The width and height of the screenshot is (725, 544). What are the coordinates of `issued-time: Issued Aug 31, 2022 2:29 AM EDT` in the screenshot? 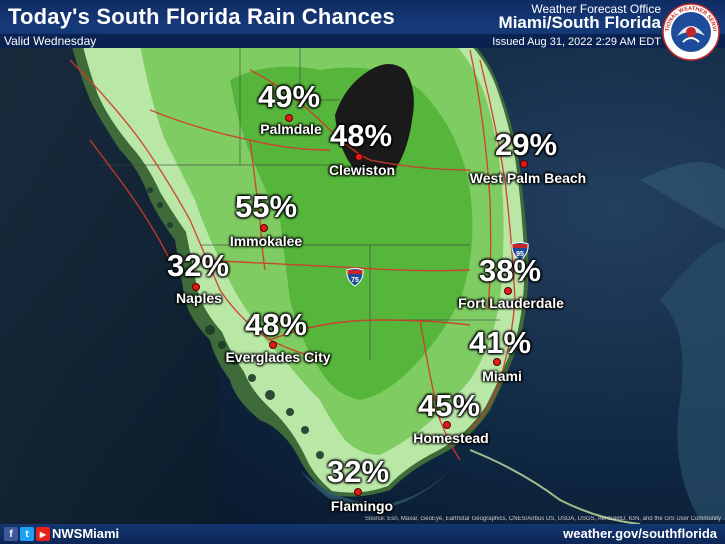 It's located at (576, 42).